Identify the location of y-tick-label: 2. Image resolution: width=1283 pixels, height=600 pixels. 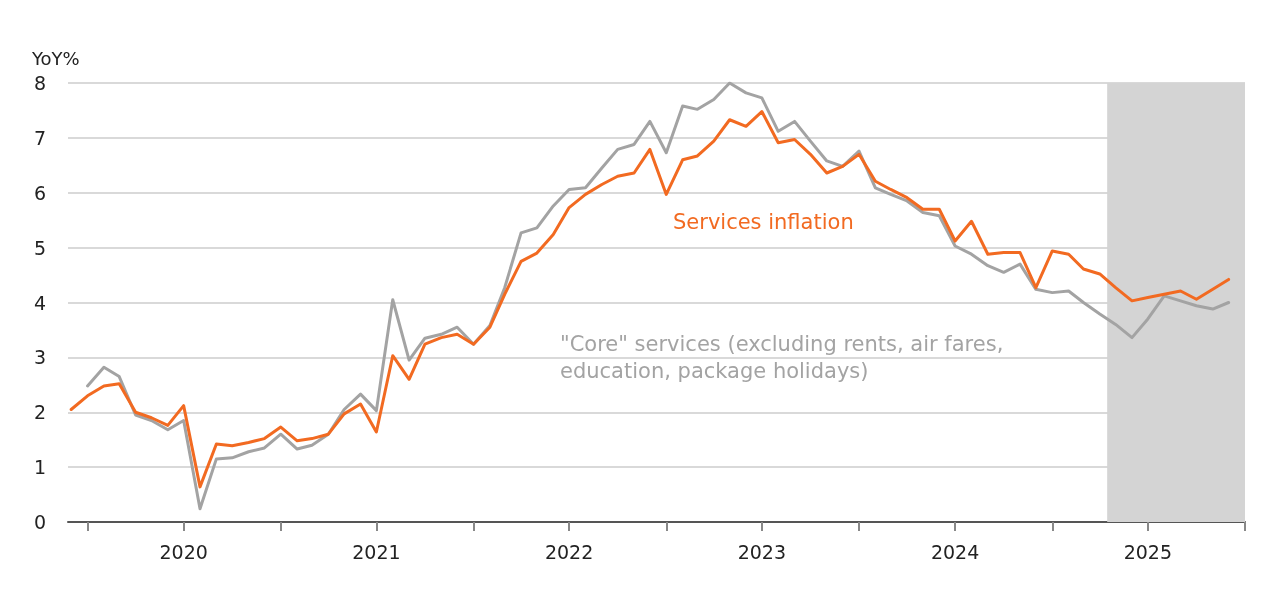
(39, 412).